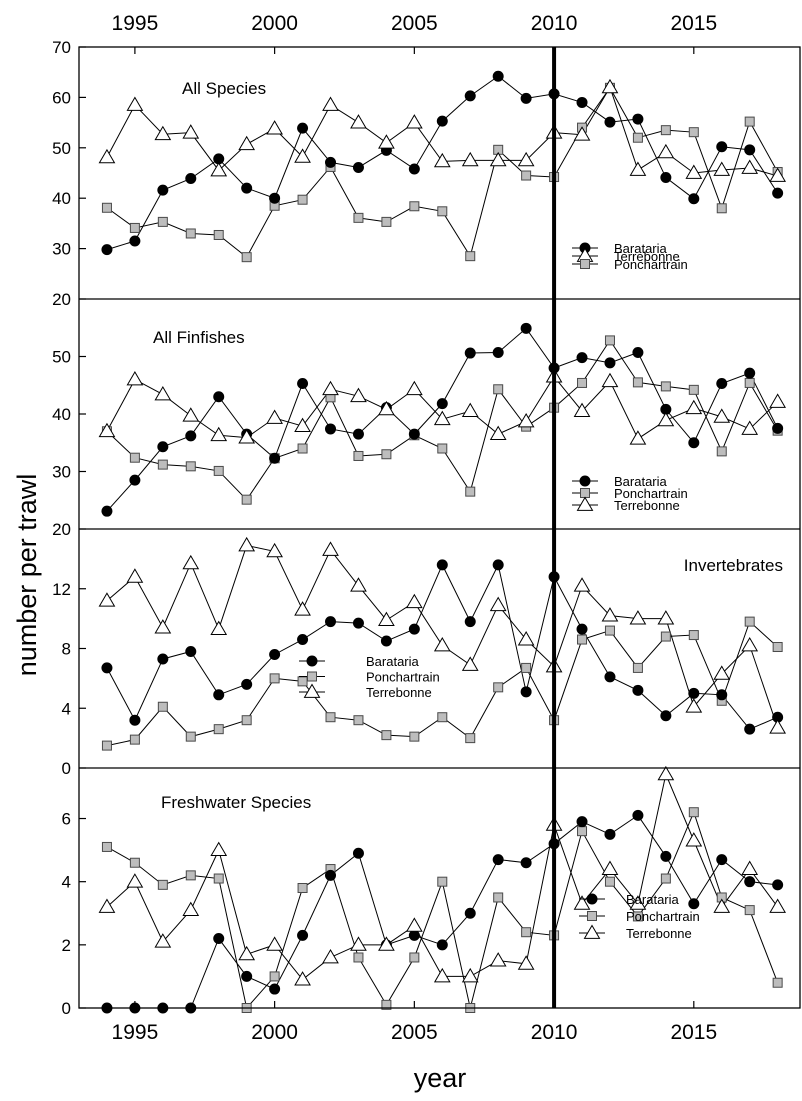 The height and width of the screenshot is (1101, 802). I want to click on legend-marker-freshwater-species-barataria, so click(592, 899).